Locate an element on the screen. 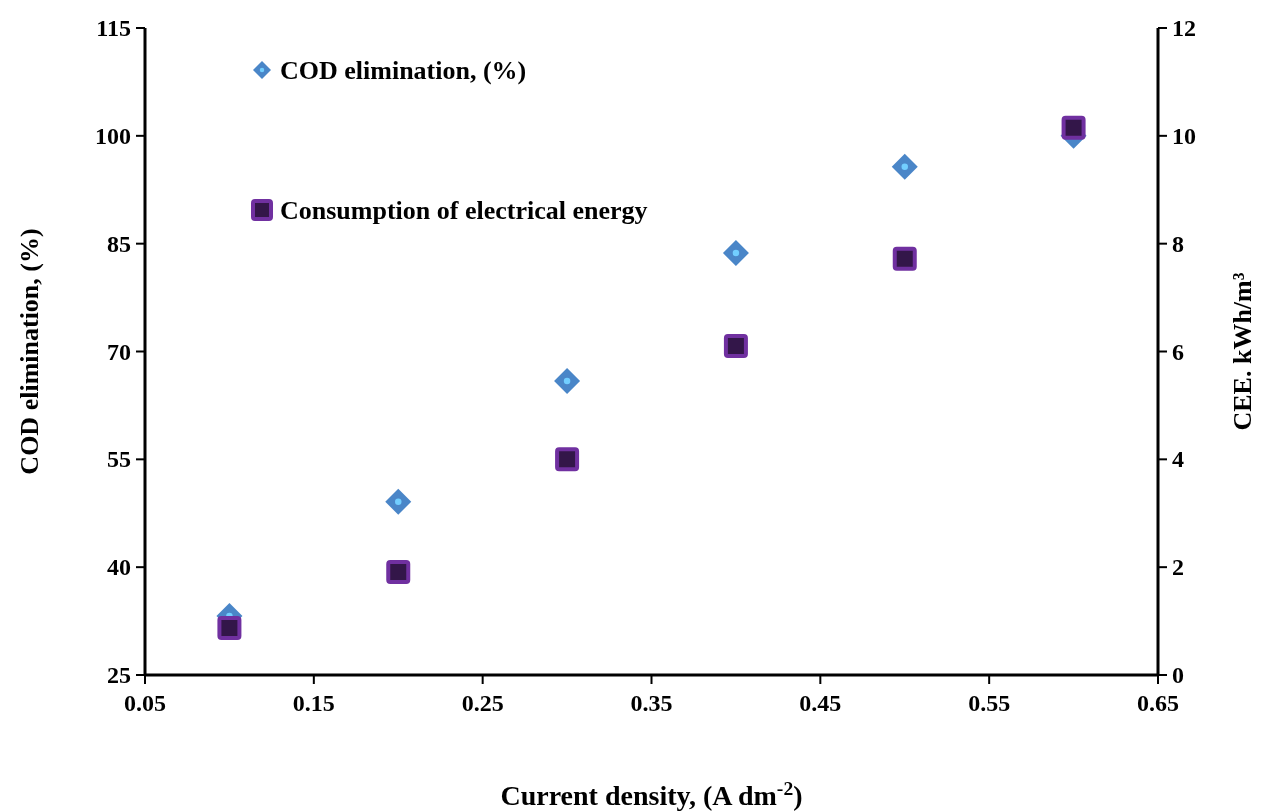 The width and height of the screenshot is (1265, 811). y2-axis-title: CEE. kWh/m³ is located at coordinates (1242, 351).